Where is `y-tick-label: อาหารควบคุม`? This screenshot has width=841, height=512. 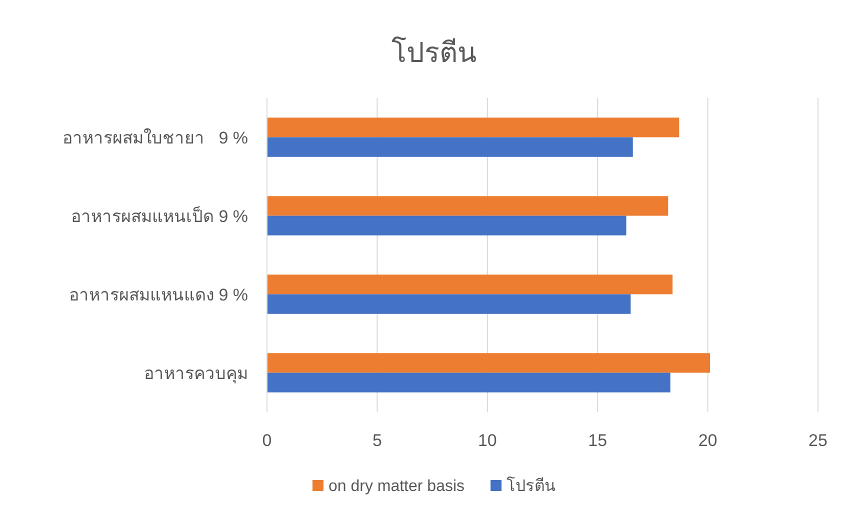
y-tick-label: อาหารควบคุม is located at coordinates (196, 374).